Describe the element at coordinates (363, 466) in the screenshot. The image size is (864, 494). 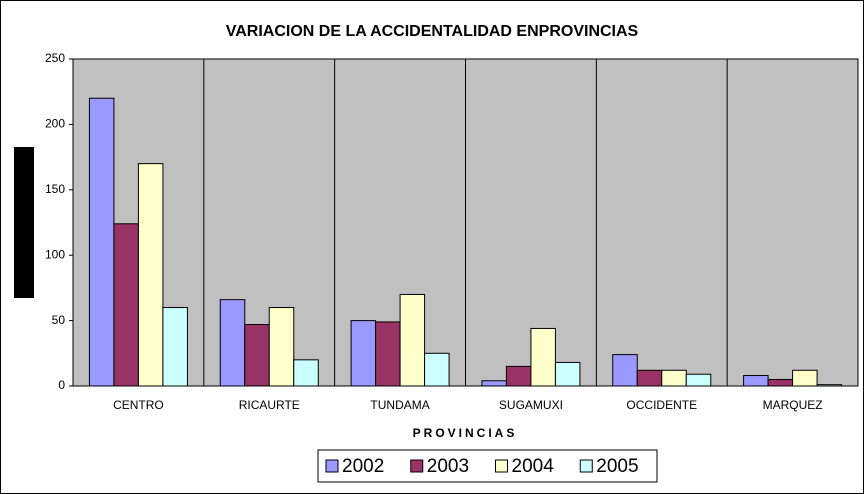
I see `legend-label: 2002` at that location.